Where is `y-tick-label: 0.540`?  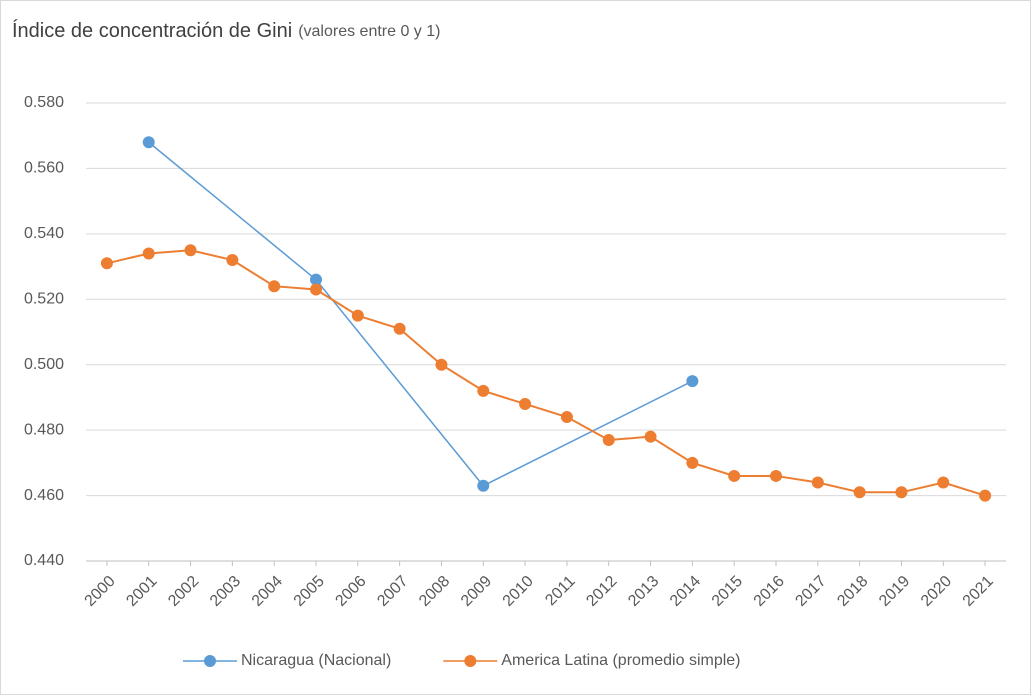 y-tick-label: 0.540 is located at coordinates (44, 233).